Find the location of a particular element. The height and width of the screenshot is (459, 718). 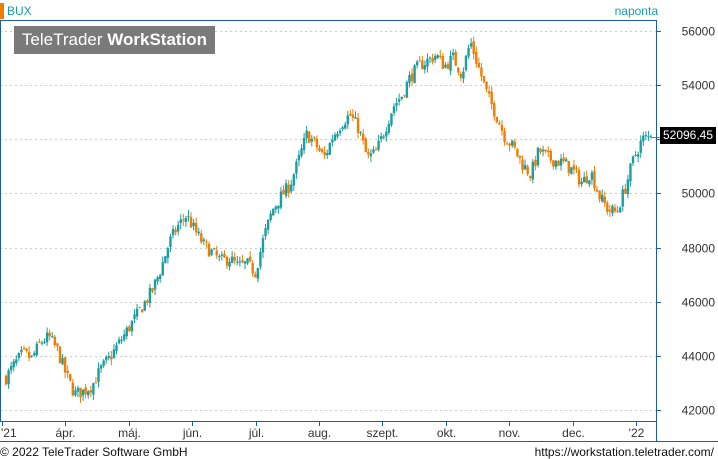

teletrader-logo: TeleTrader WorkStation is located at coordinates (114, 40).